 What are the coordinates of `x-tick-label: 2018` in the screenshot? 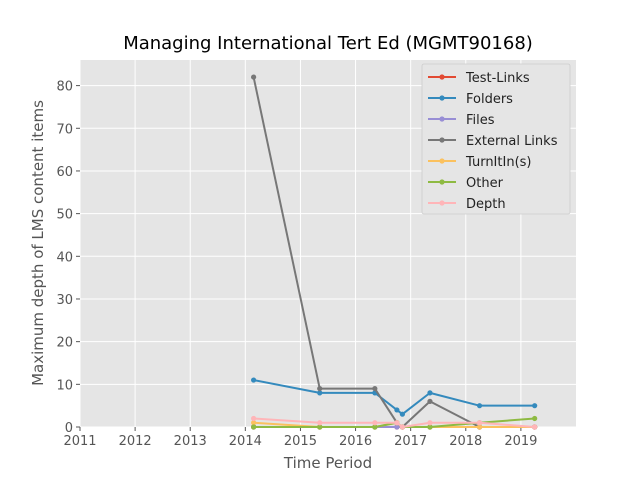 It's located at (465, 441).